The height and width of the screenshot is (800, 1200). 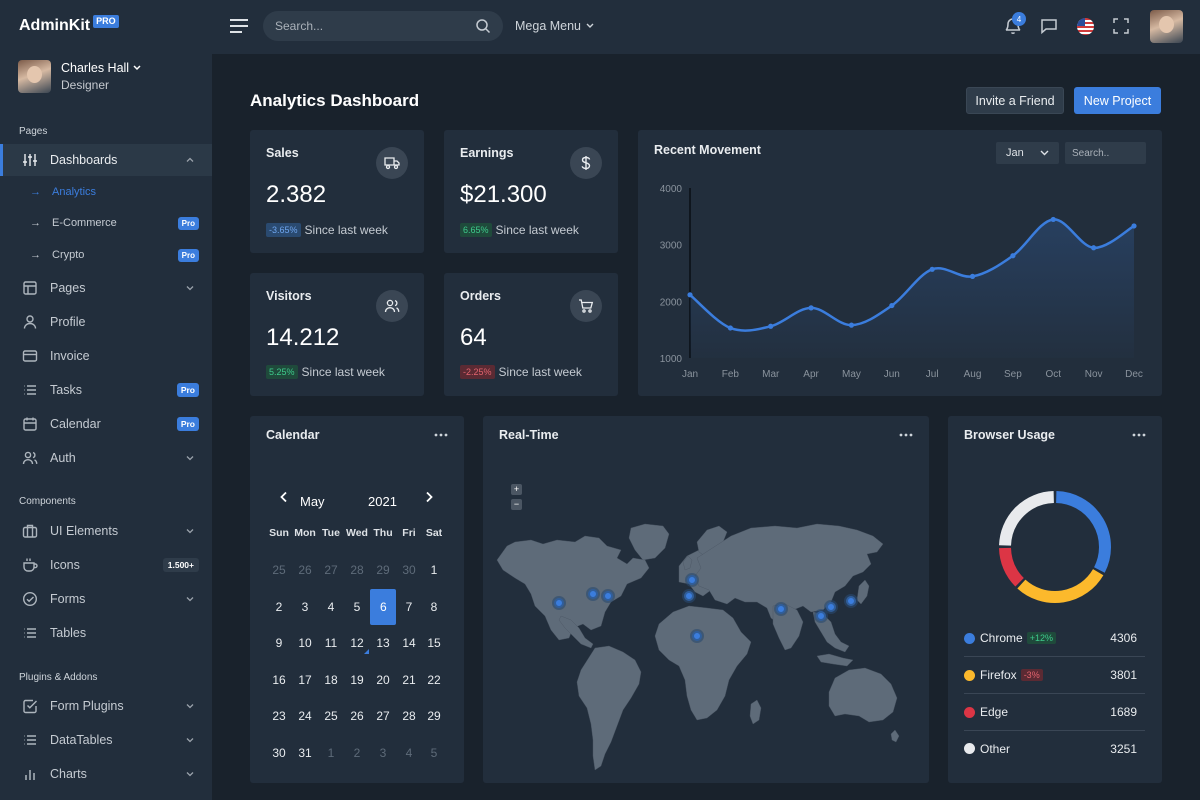 I want to click on sidebar-item-ui-elements: UI Elements, so click(x=106, y=531).